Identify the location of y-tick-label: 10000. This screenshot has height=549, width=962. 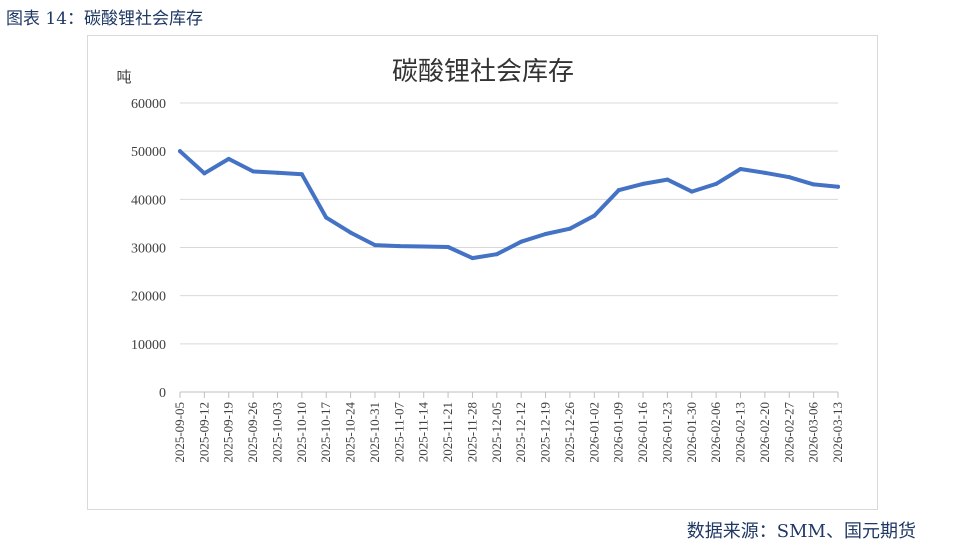
(148, 345).